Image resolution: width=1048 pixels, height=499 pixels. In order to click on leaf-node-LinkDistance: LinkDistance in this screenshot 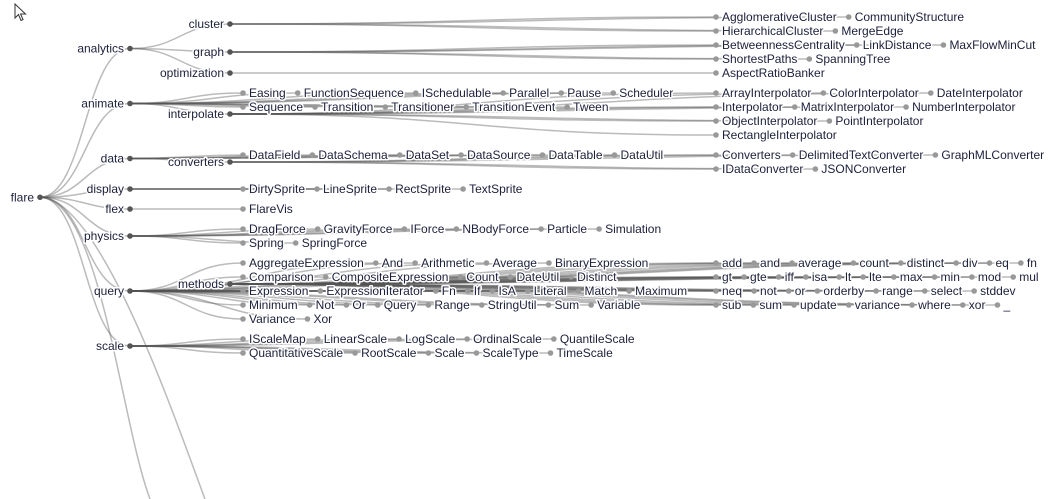, I will do `click(893, 45)`.